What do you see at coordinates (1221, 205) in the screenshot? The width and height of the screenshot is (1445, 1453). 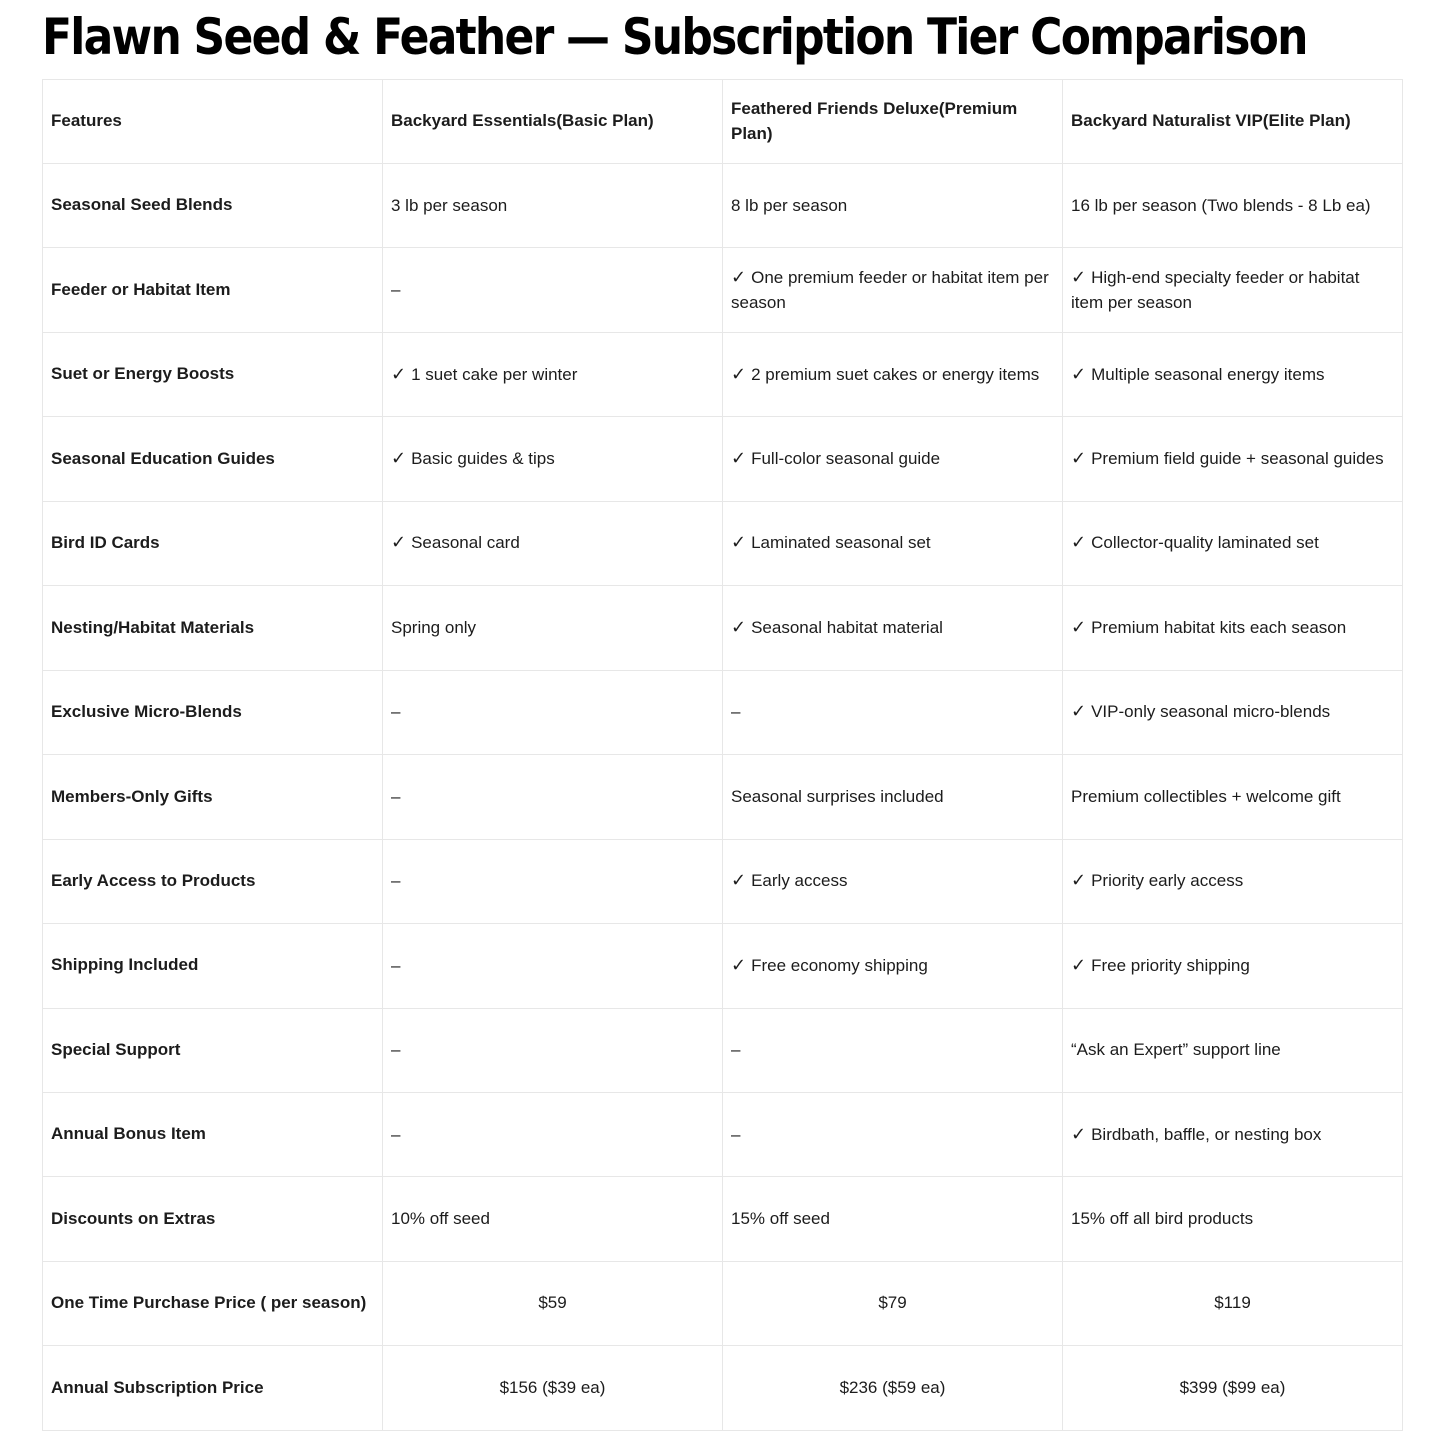 I see `cell-text: 16 lb per season (Two blends - 8 Lb ea)` at bounding box center [1221, 205].